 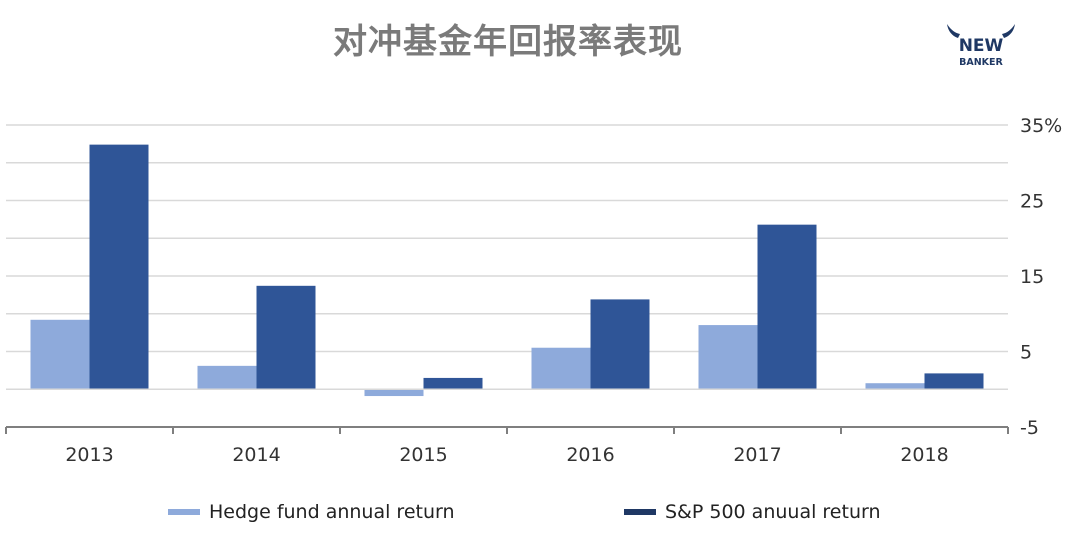 I want to click on x-tick-label: 2018, so click(x=924, y=455).